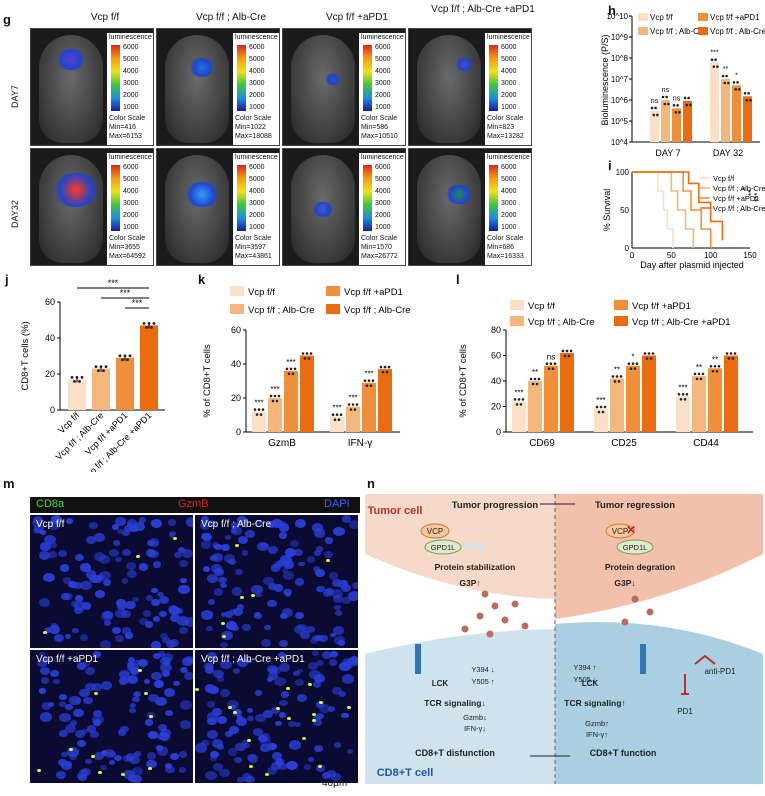  I want to click on t-cell-right-region, so click(659, 703).